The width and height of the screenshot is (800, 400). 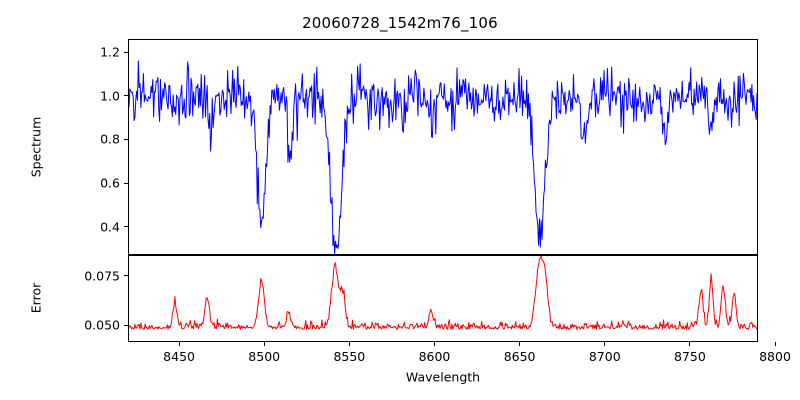 I want to click on spectrum-y-axis-label: Spectrum, so click(x=36, y=147).